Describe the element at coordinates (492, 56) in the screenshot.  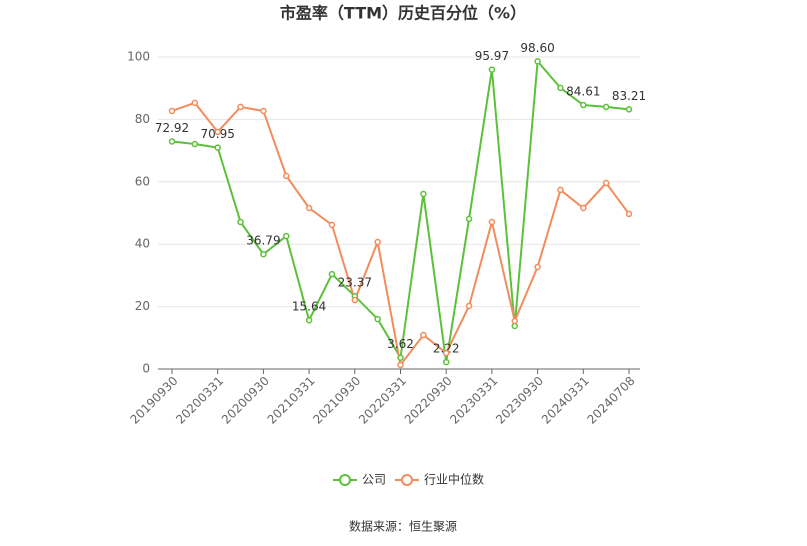
I see `data-label: 95.97` at that location.